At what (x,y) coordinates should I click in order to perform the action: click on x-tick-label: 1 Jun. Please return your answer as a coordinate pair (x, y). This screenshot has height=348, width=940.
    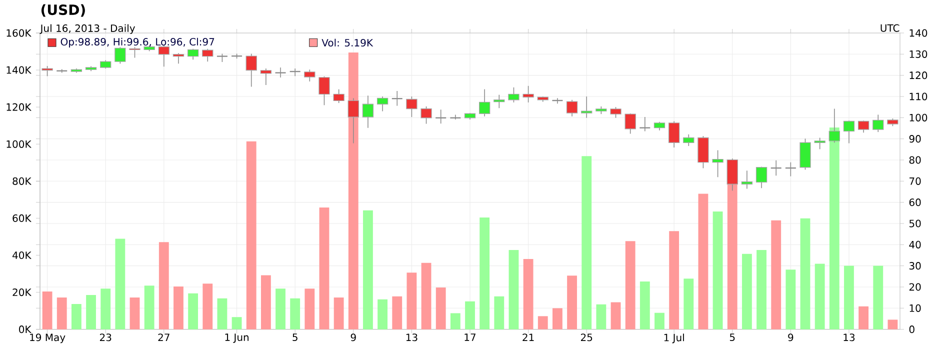
    Looking at the image, I should click on (236, 338).